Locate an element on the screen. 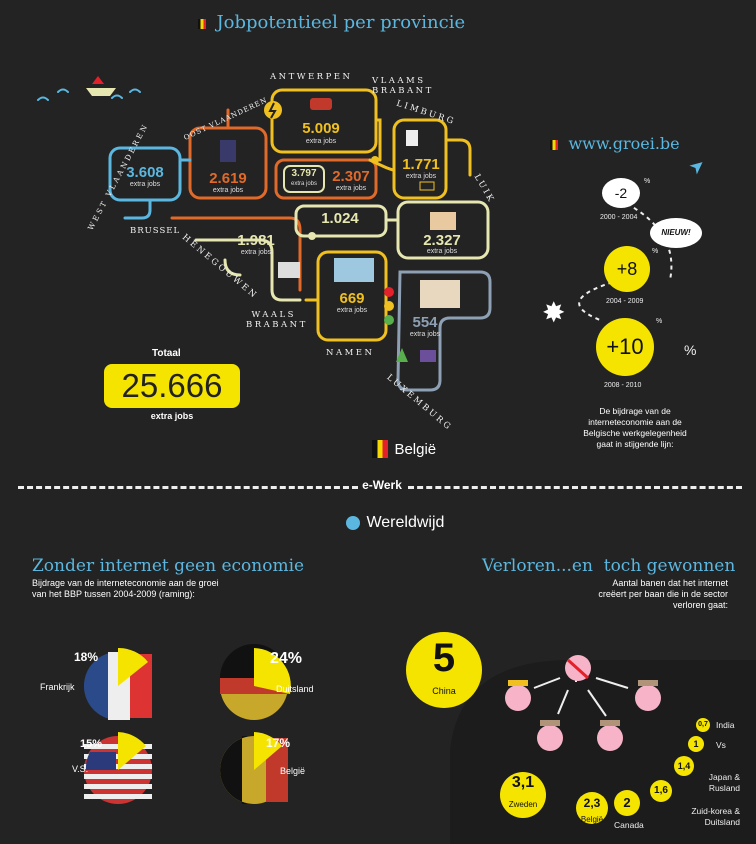  china-value: 5 is located at coordinates (444, 658).